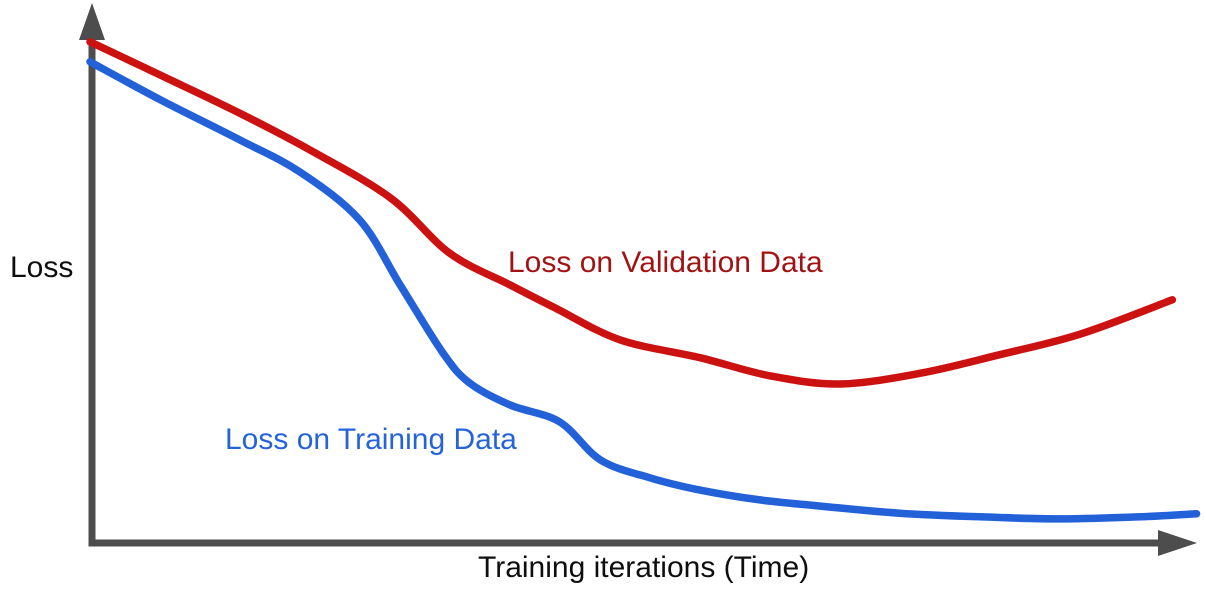 This screenshot has height=591, width=1206. What do you see at coordinates (92, 21) in the screenshot?
I see `y-axis-arrowhead-icon` at bounding box center [92, 21].